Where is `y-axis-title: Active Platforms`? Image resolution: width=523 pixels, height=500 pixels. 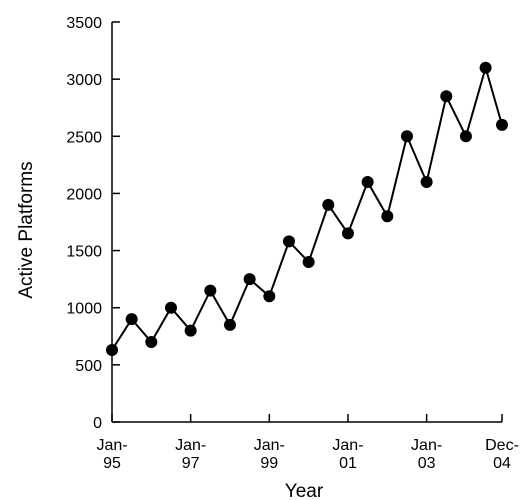 y-axis-title: Active Platforms is located at coordinates (26, 229).